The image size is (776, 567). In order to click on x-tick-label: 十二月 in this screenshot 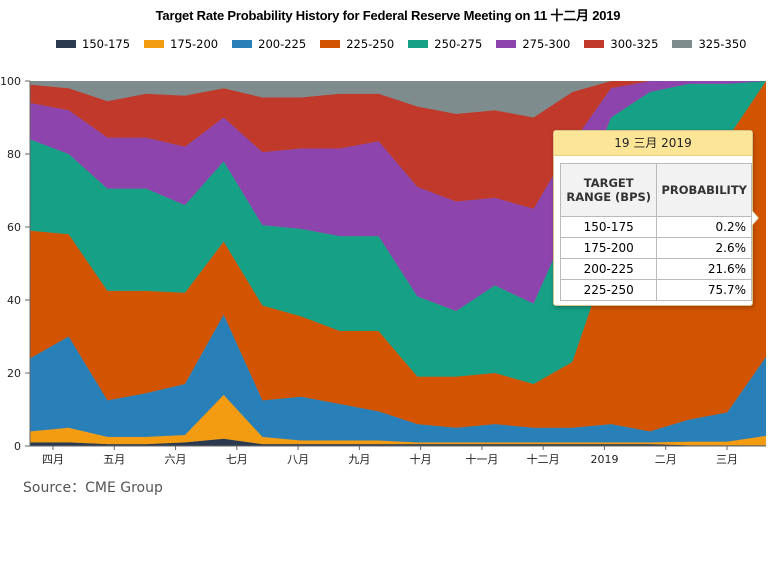, I will do `click(543, 459)`.